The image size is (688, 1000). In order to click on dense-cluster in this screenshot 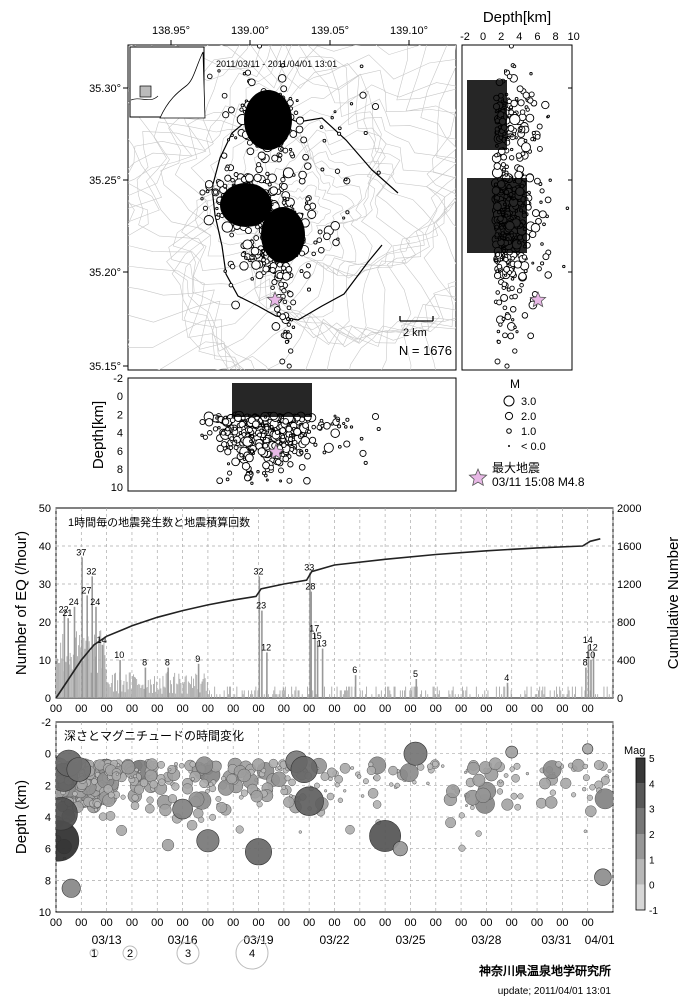, I will do `click(246, 205)`.